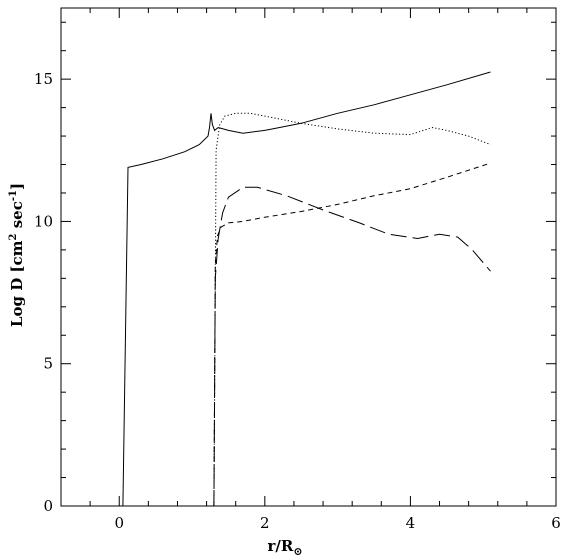 The height and width of the screenshot is (557, 568). What do you see at coordinates (13, 195) in the screenshot?
I see `y-axis-title-sup2: -1` at bounding box center [13, 195].